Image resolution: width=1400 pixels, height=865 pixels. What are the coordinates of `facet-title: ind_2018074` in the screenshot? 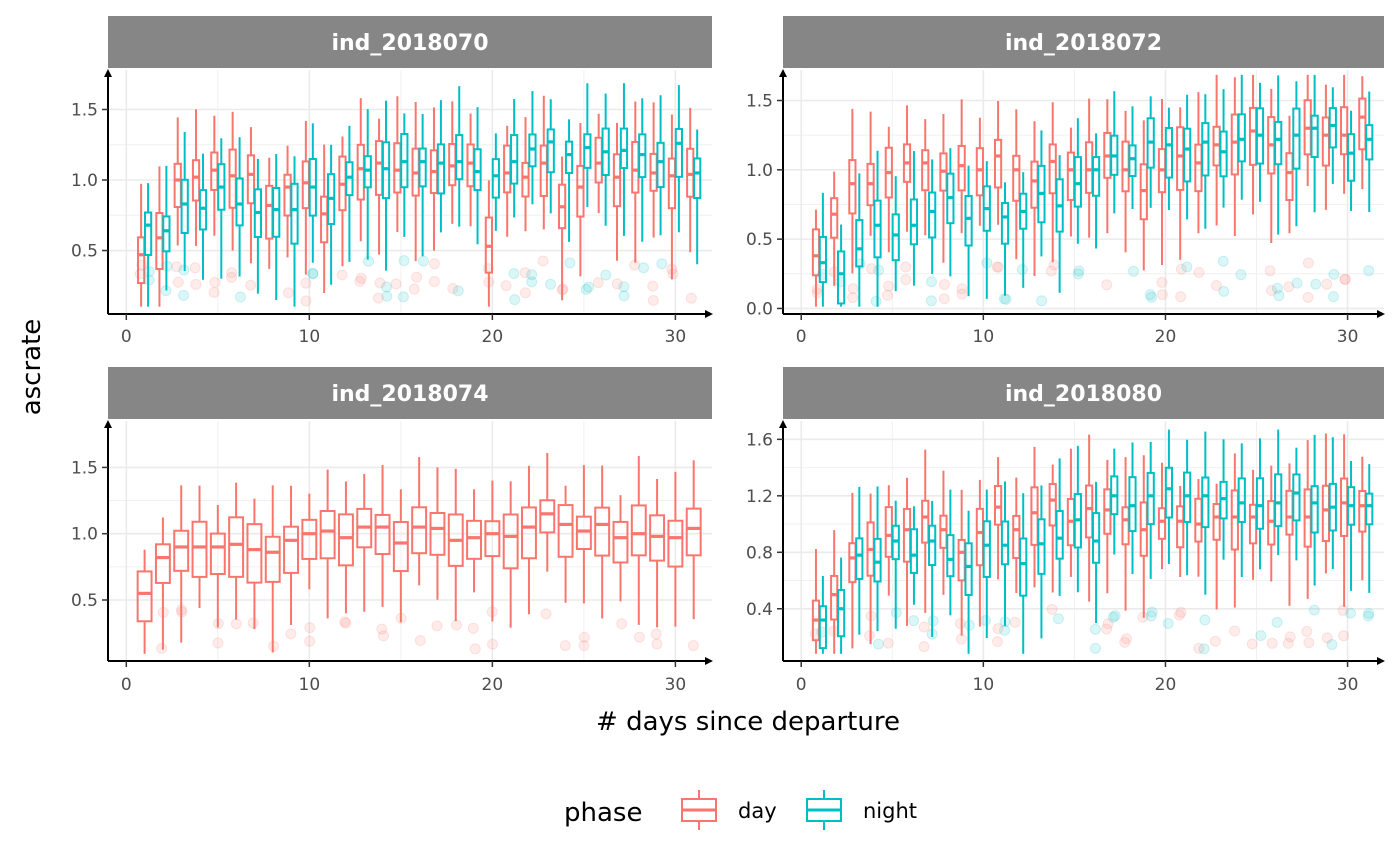 It's located at (409, 394).